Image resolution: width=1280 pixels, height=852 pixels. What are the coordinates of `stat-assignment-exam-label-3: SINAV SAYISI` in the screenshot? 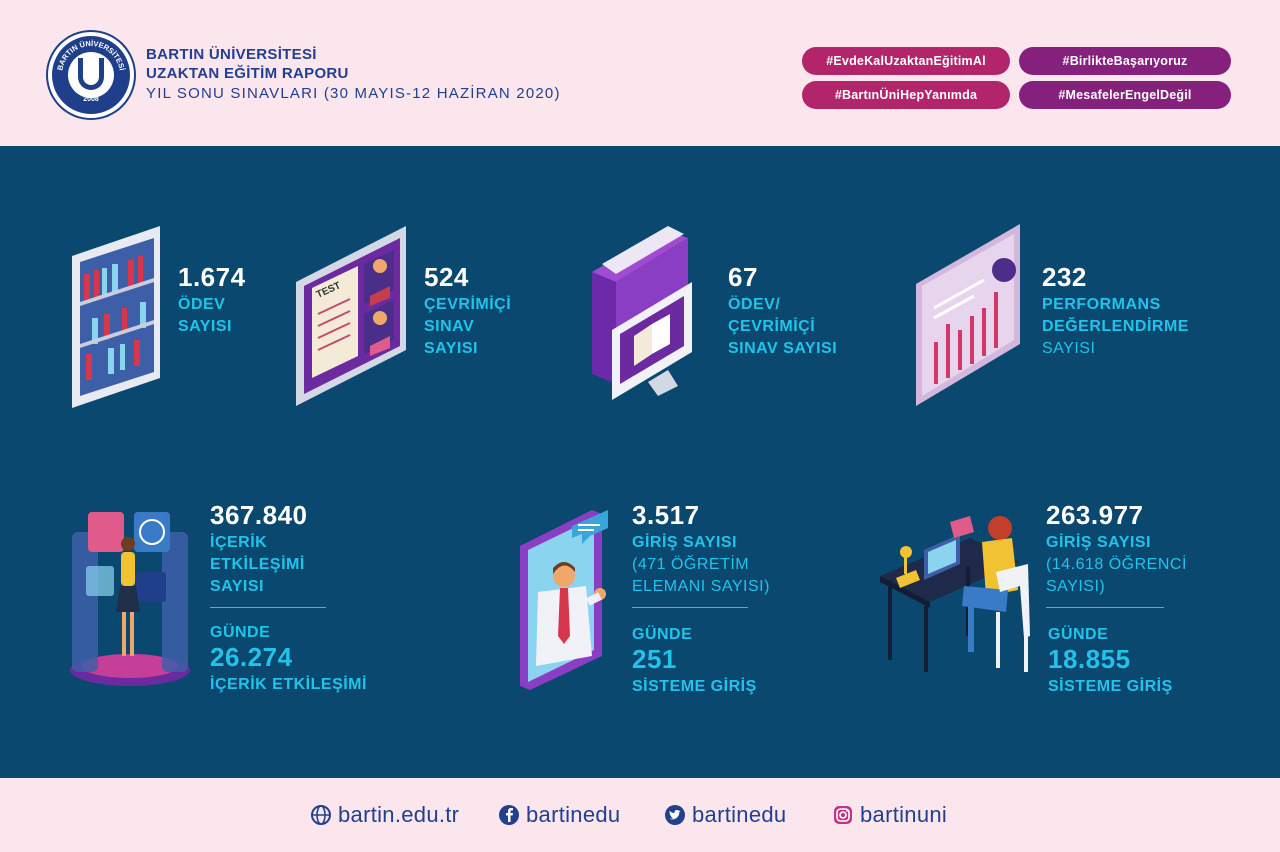 It's located at (783, 348).